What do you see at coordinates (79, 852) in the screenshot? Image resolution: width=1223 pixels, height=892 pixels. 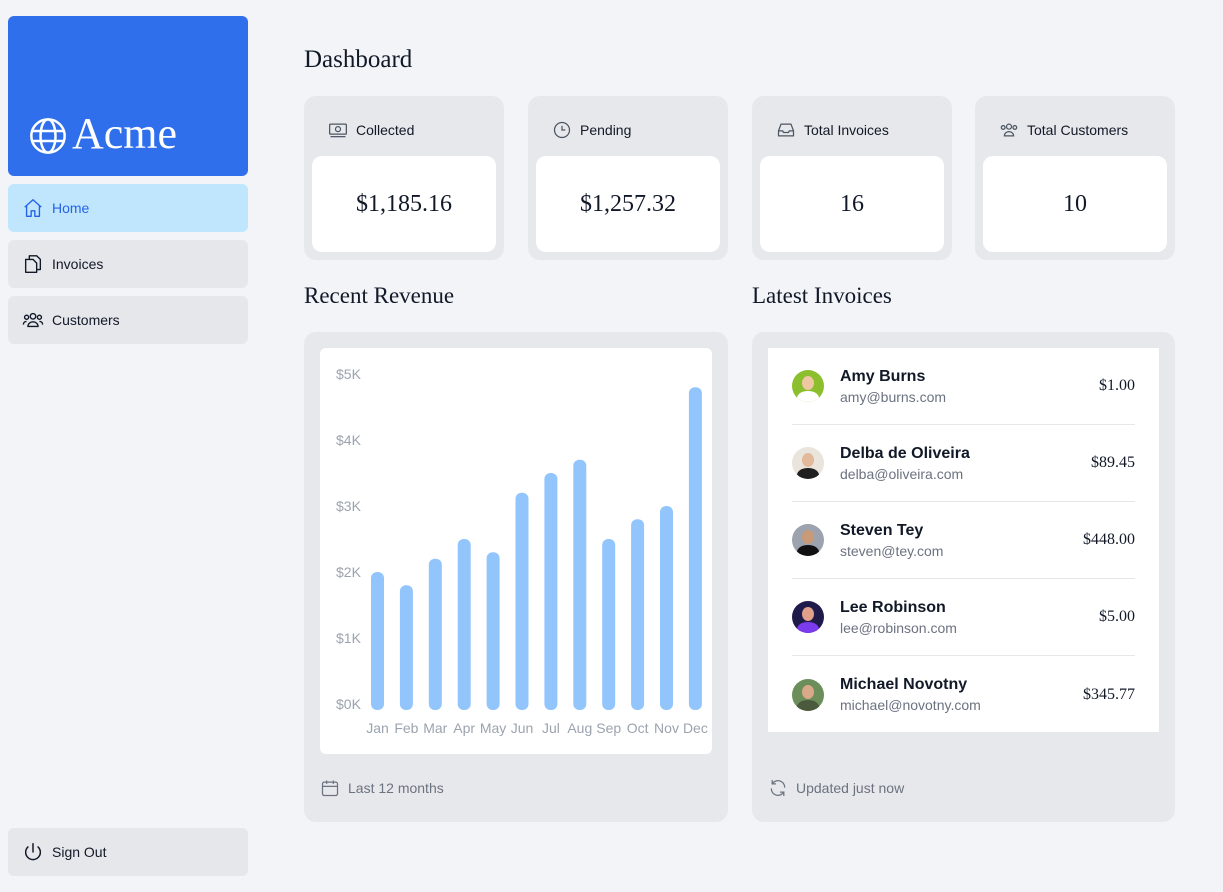 I see `sign-out-label: Sign Out` at bounding box center [79, 852].